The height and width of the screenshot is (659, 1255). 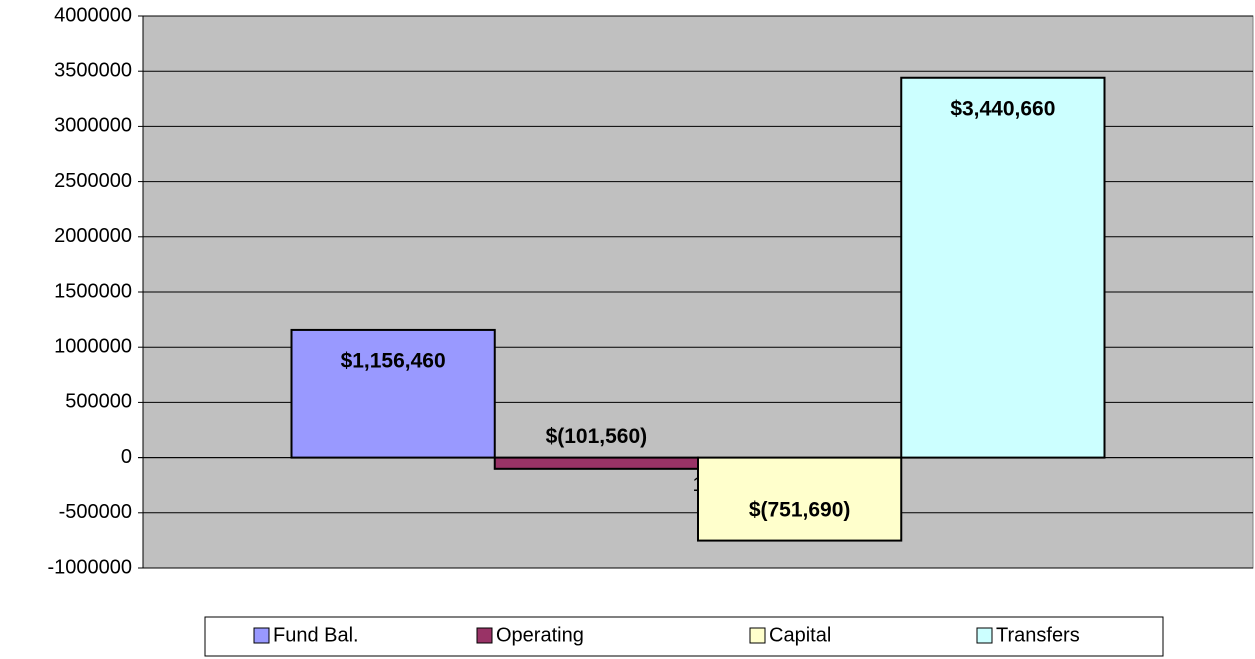 I want to click on y-tick-label: 1000000, so click(x=93, y=346).